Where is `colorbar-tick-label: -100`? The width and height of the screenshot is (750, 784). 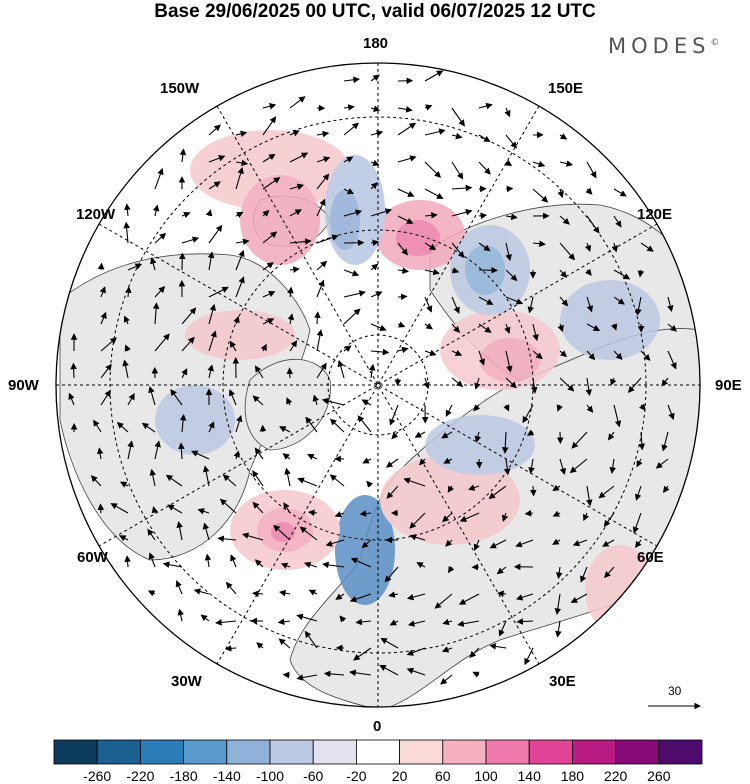
colorbar-tick-label: -100 is located at coordinates (270, 776).